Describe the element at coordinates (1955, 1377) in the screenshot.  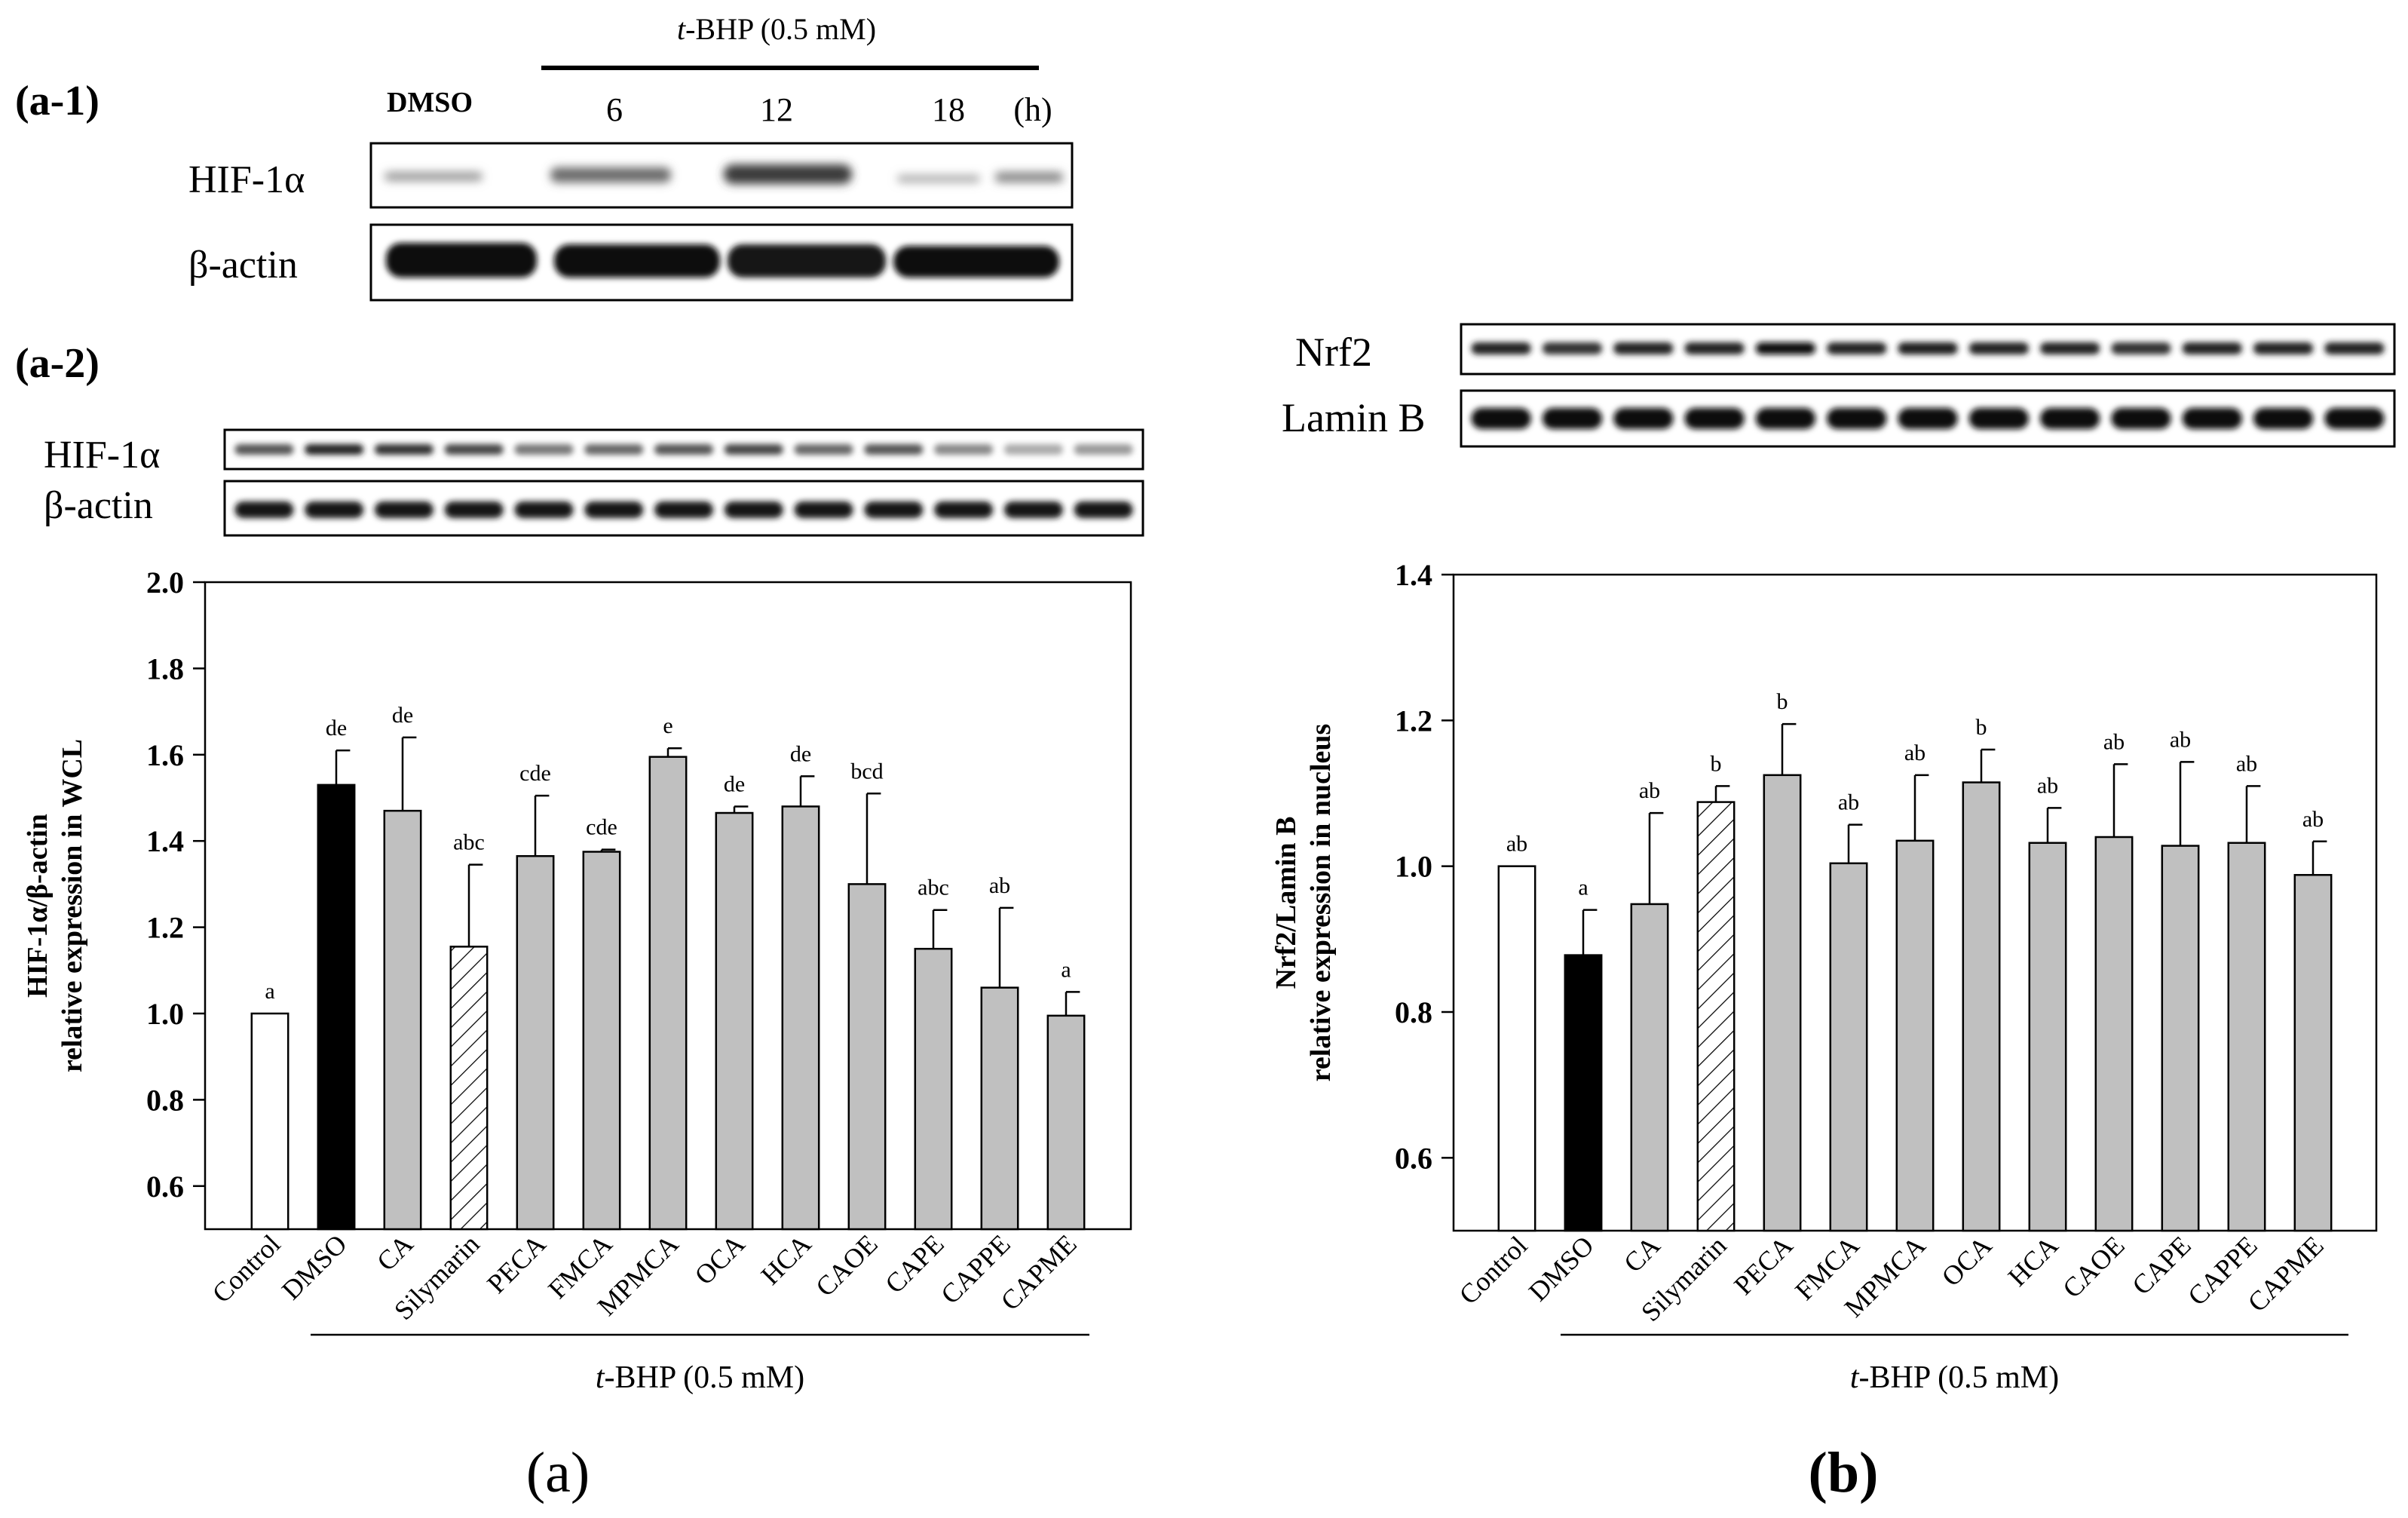
I see `treatment-label: t-BHP (0.5 mM)` at that location.